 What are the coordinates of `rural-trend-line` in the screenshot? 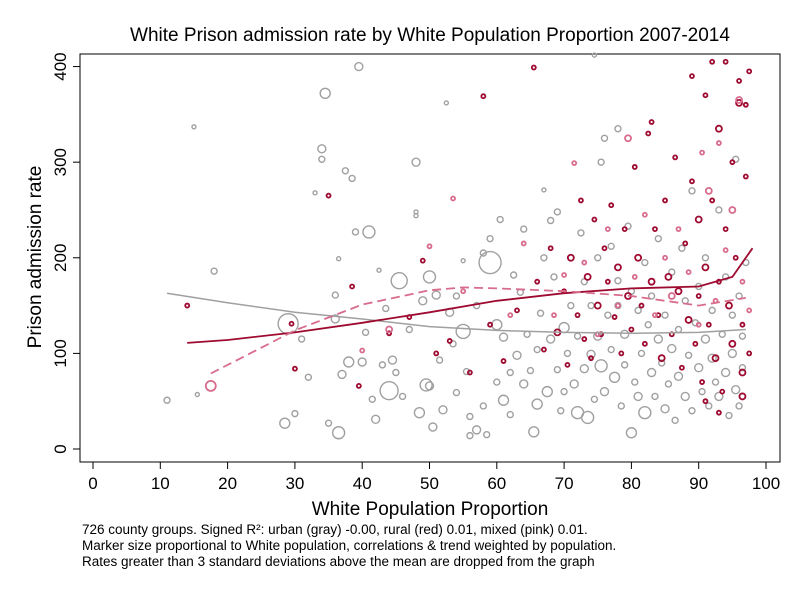 It's located at (470, 295).